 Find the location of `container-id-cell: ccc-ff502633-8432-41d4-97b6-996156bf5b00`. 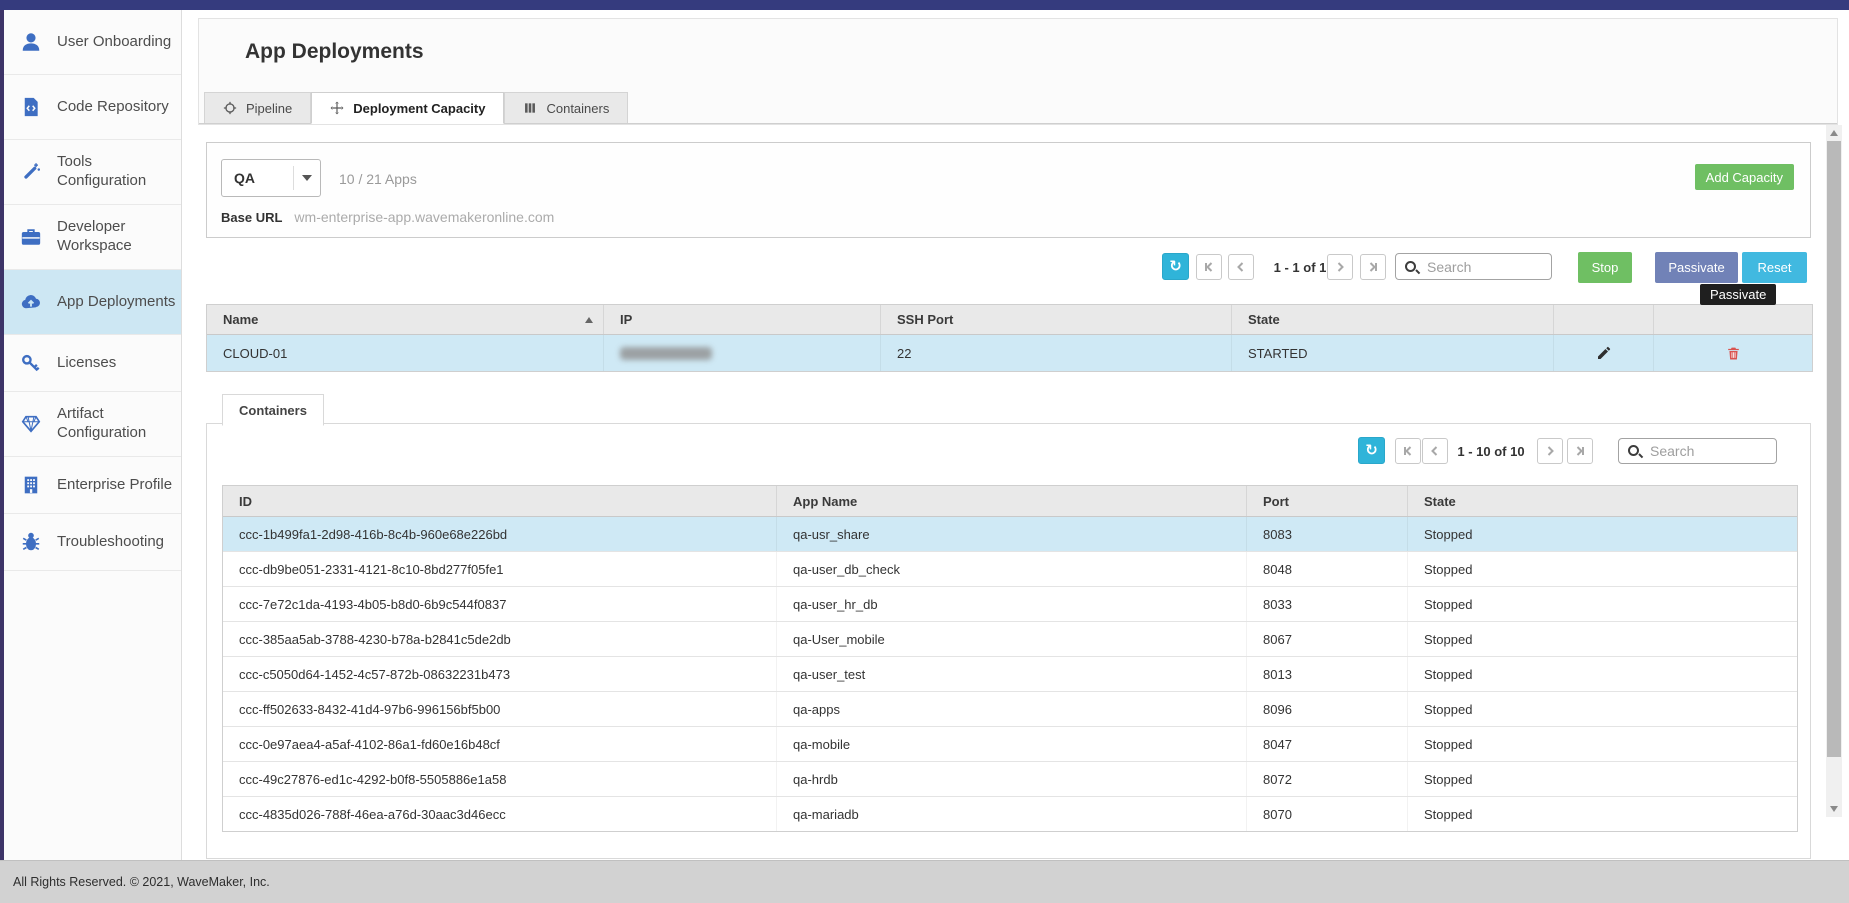

container-id-cell: ccc-ff502633-8432-41d4-97b6-996156bf5b00 is located at coordinates (500, 709).